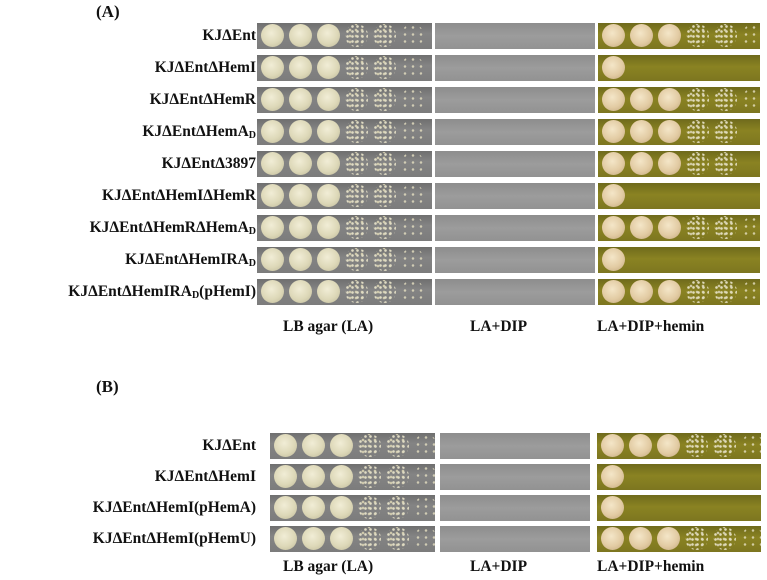 Image resolution: width=767 pixels, height=580 pixels. I want to click on condition-label-hemin-a: LA+DIP+hemin, so click(651, 326).